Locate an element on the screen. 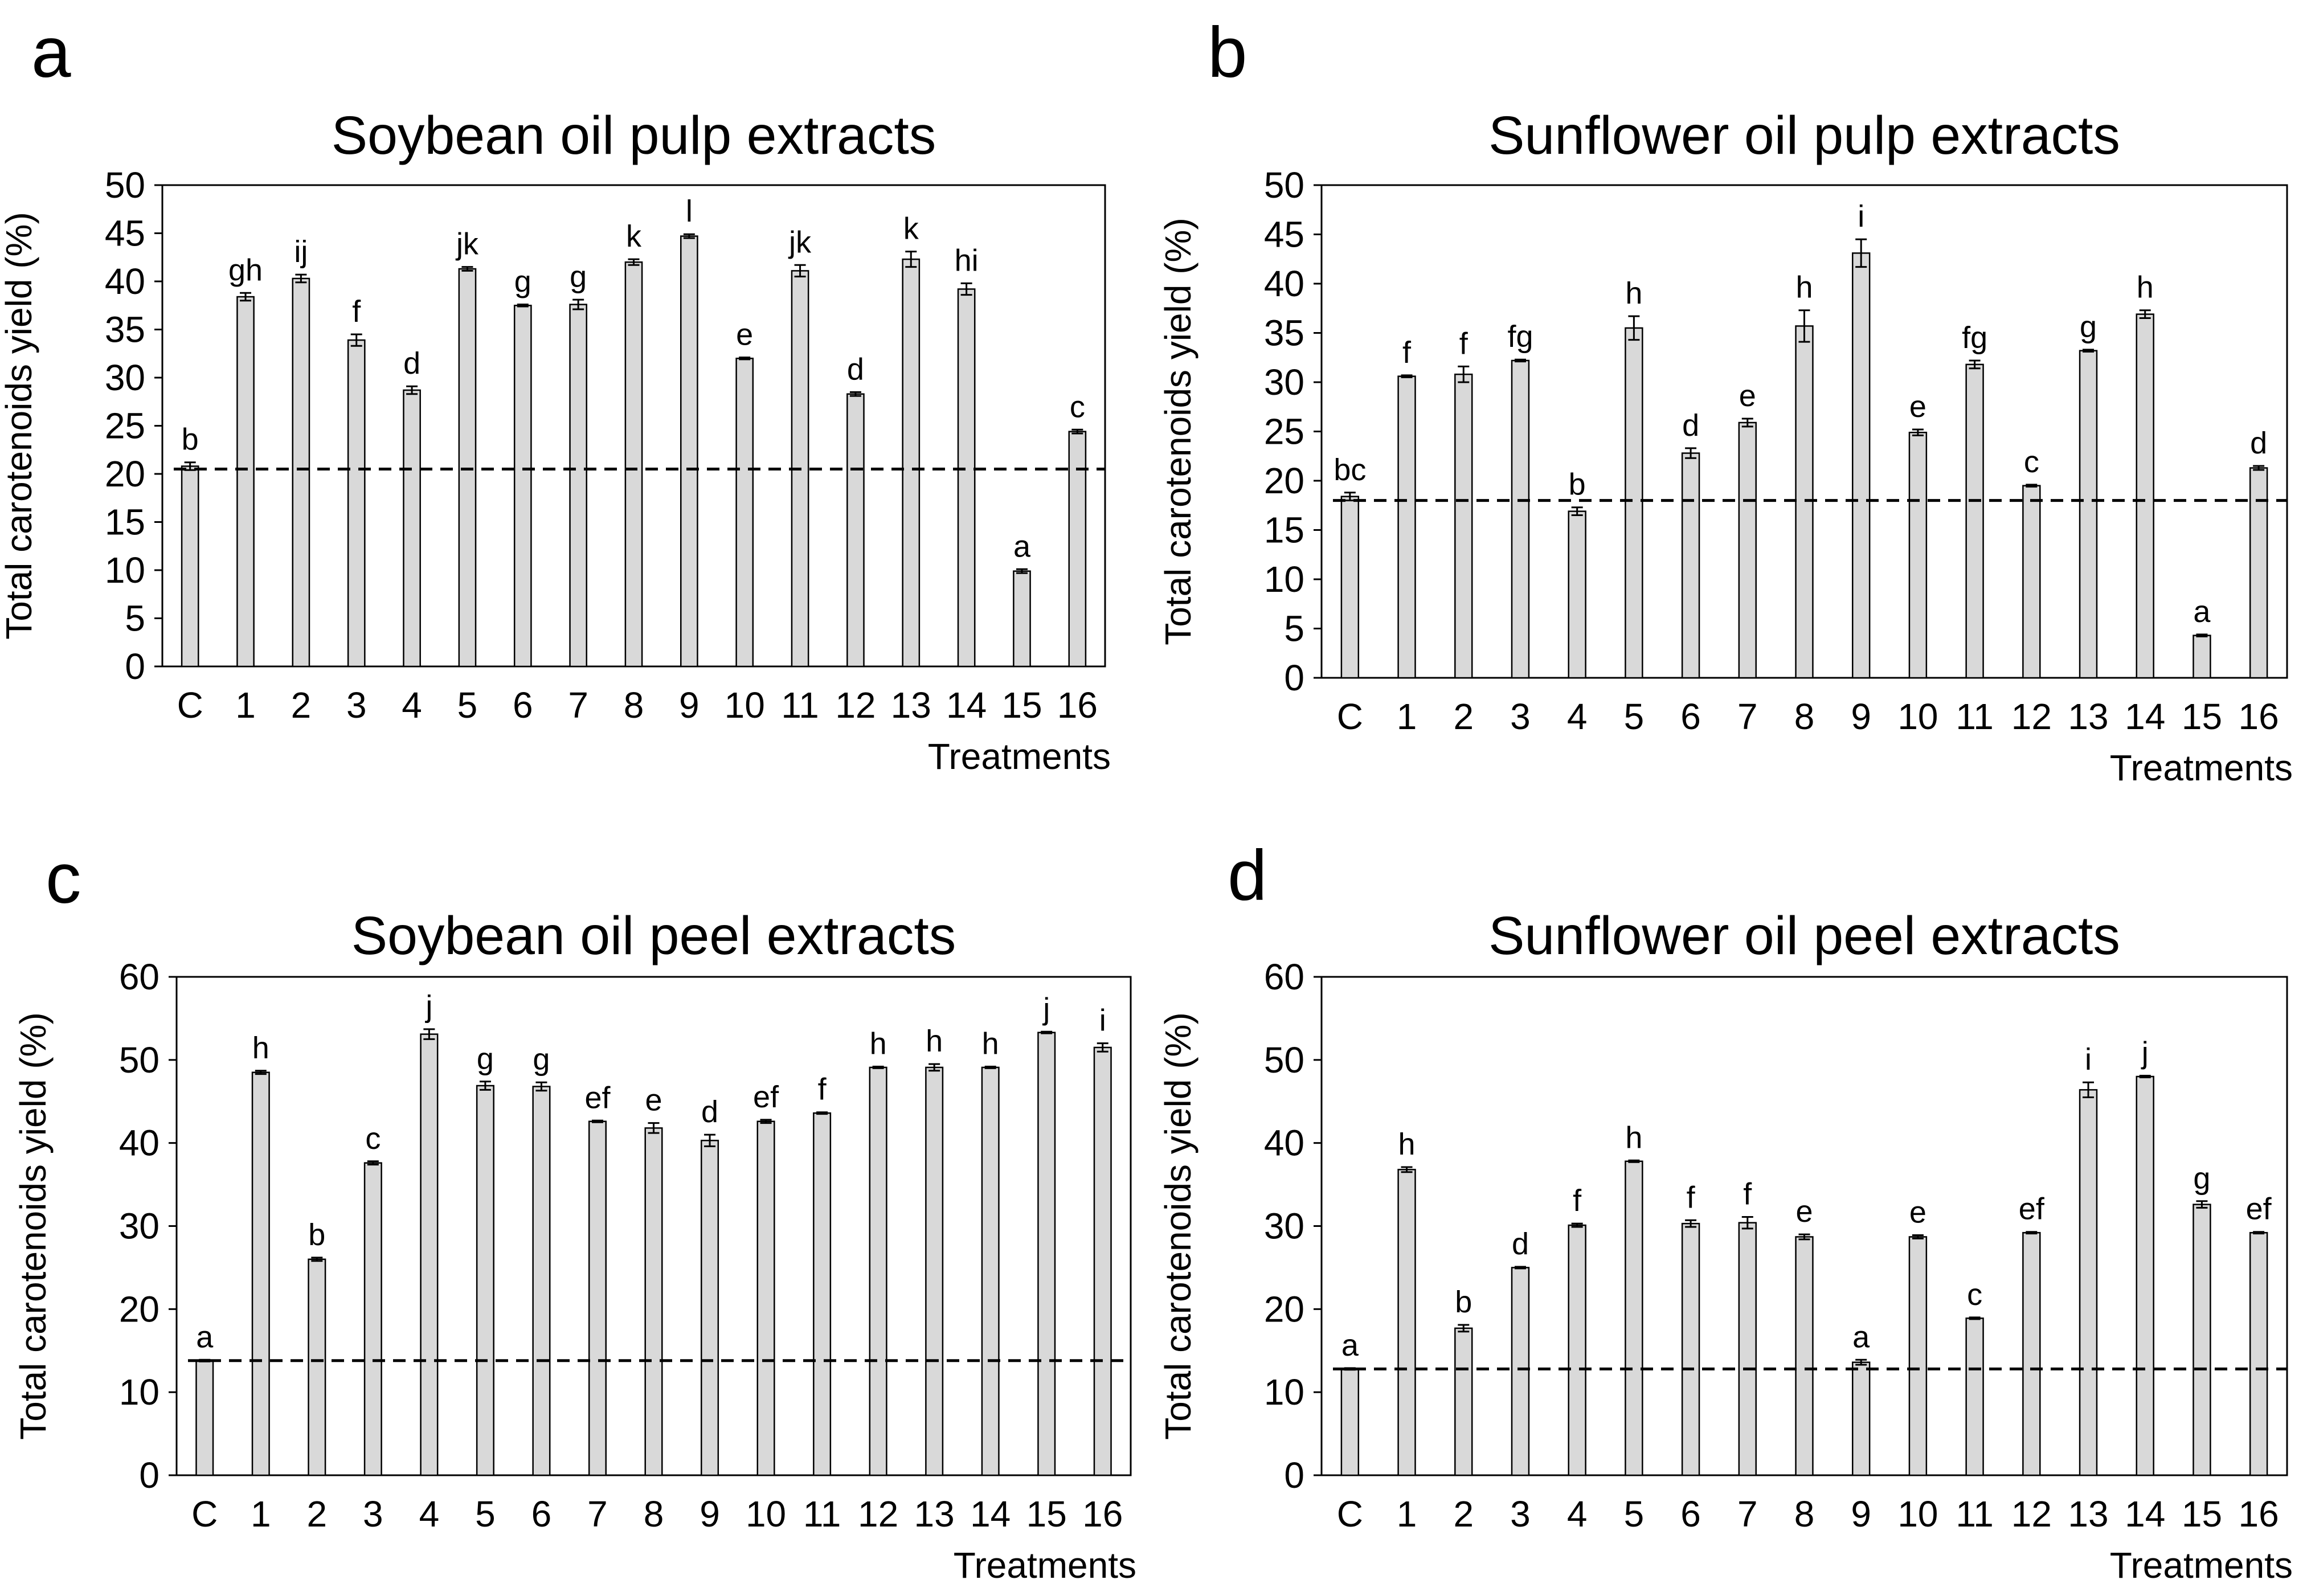 The height and width of the screenshot is (1596, 2307). y-tick-label: 60 is located at coordinates (139, 976).